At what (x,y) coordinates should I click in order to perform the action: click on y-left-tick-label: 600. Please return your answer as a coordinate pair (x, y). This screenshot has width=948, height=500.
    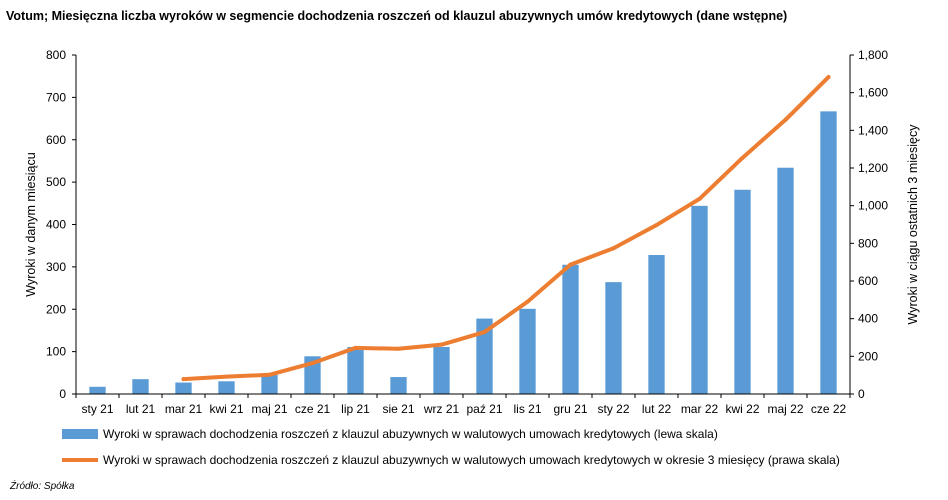
    Looking at the image, I should click on (56, 140).